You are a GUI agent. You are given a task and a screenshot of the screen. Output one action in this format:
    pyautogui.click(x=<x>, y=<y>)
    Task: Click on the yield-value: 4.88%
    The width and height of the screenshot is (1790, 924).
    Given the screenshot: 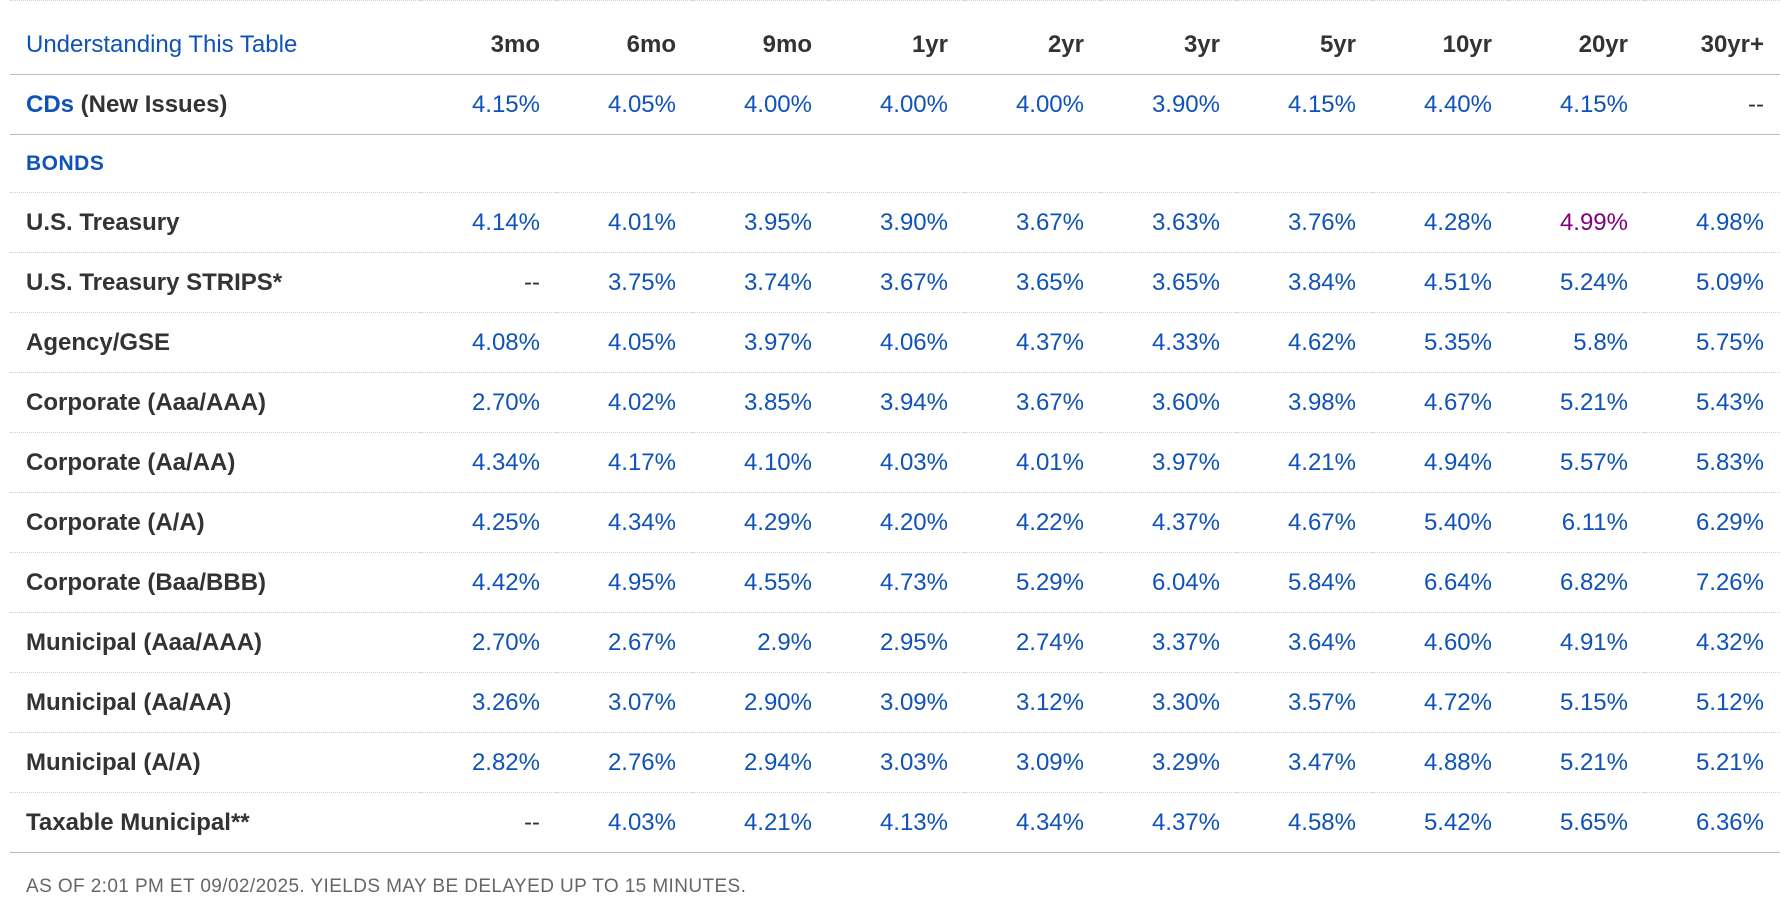 What is the action you would take?
    pyautogui.click(x=1457, y=762)
    